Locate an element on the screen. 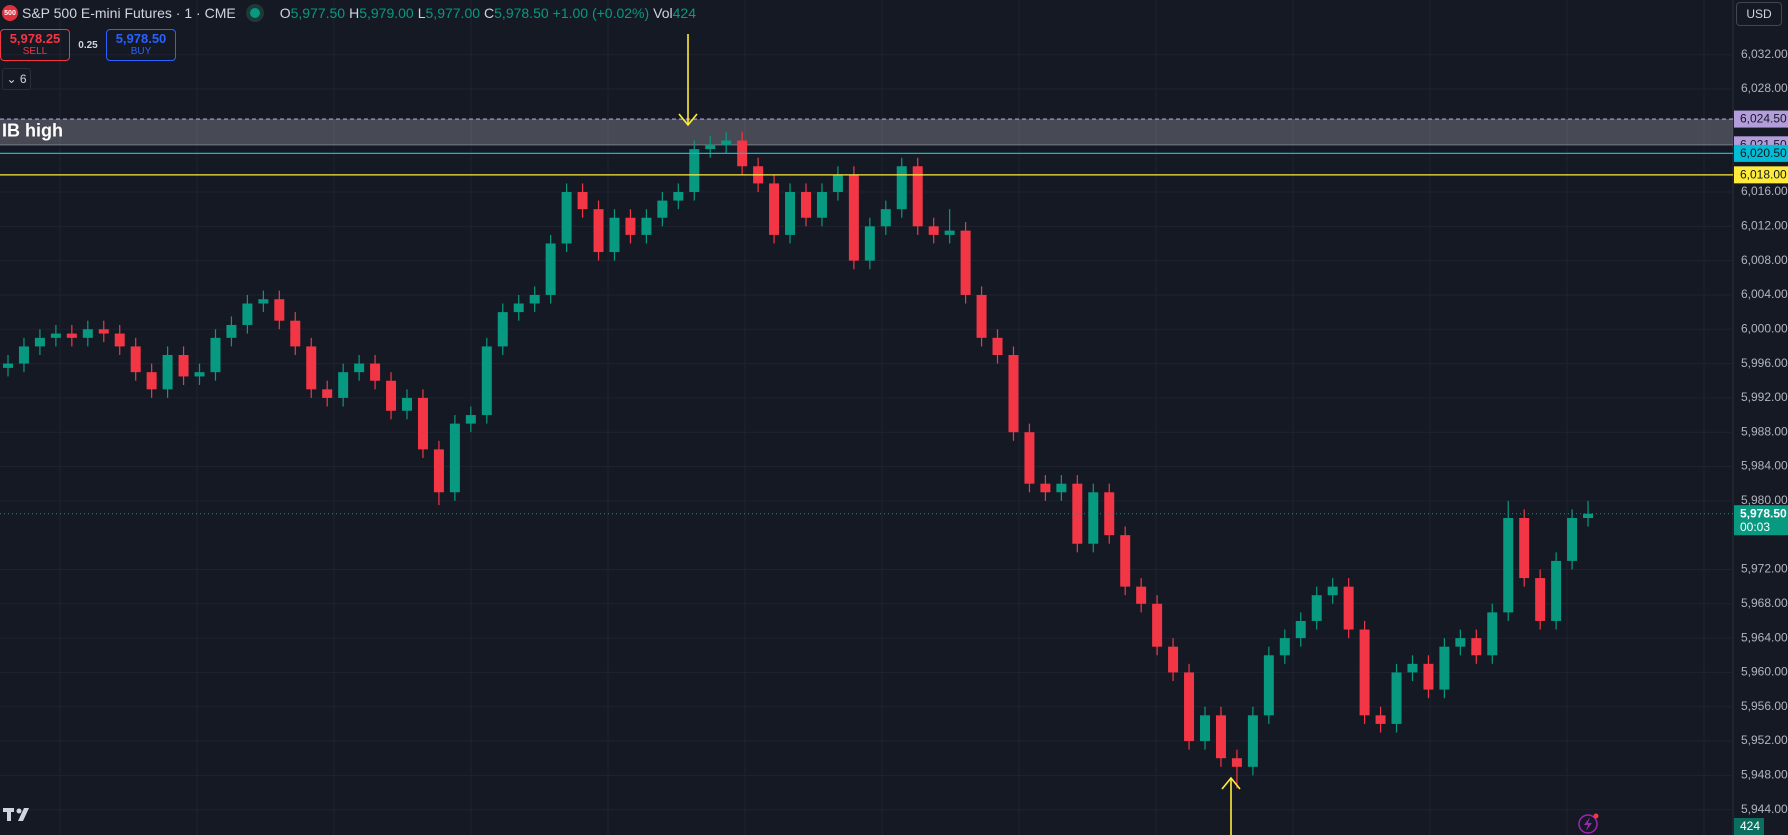 The width and height of the screenshot is (1788, 835). lightning-icon is located at coordinates (1588, 823).